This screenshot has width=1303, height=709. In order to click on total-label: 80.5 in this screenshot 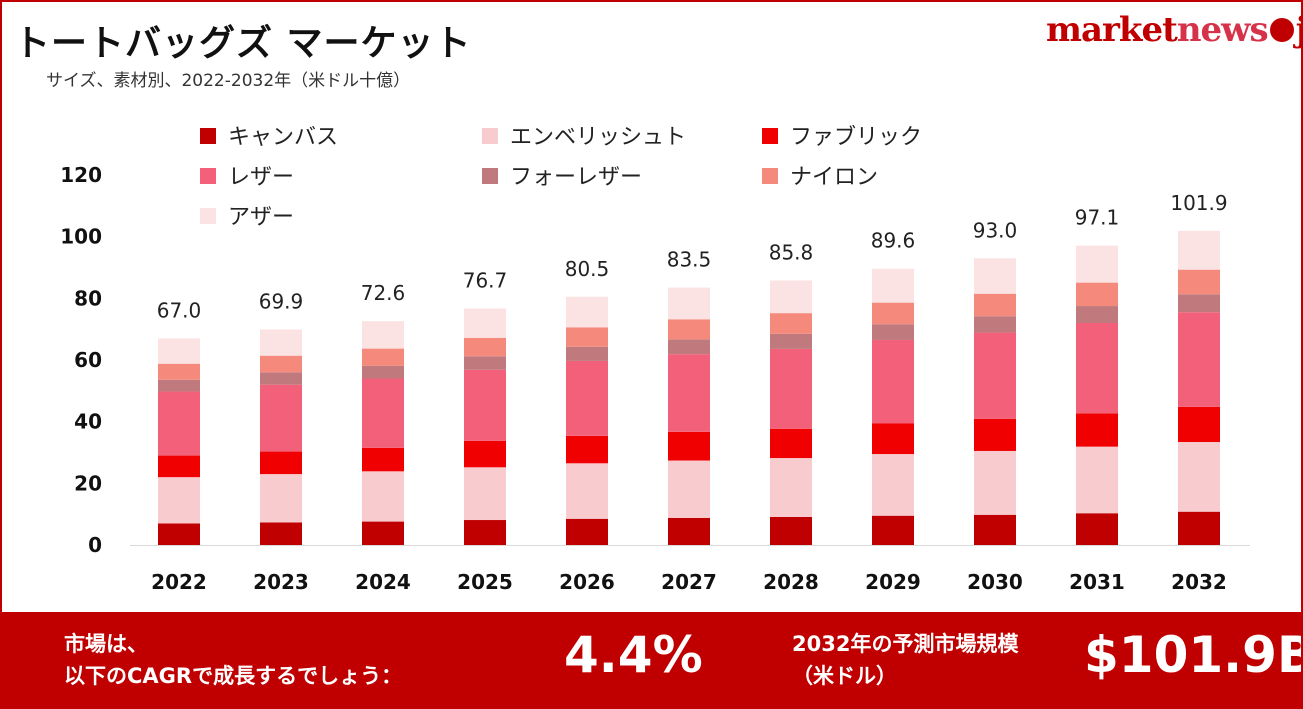, I will do `click(587, 269)`.